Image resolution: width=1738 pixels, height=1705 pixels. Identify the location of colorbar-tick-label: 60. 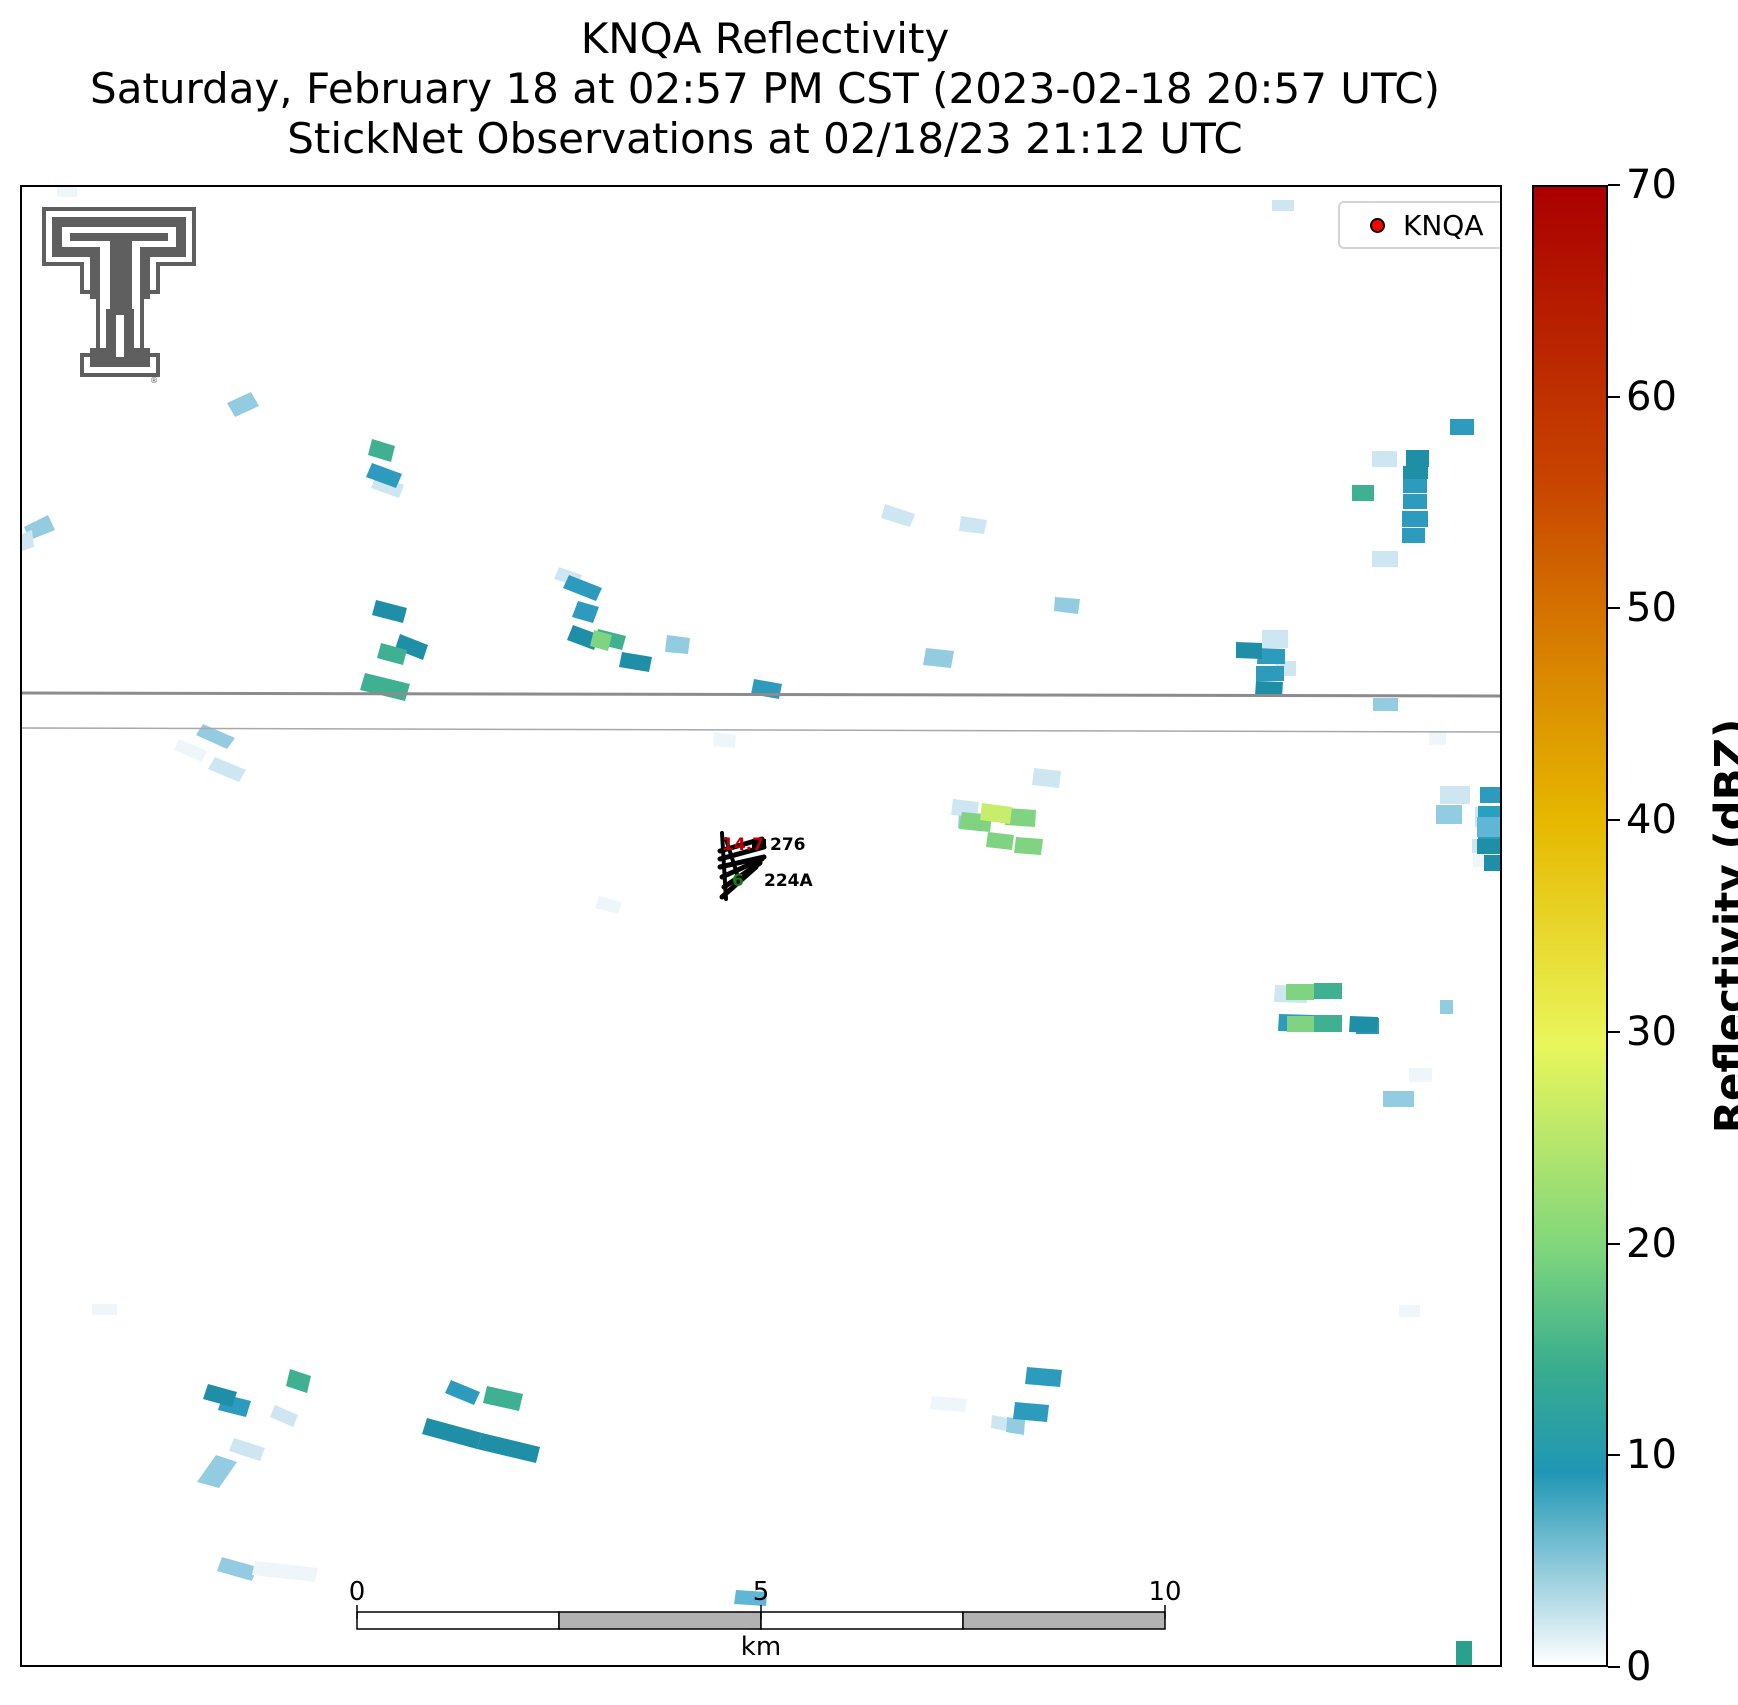
(1651, 396).